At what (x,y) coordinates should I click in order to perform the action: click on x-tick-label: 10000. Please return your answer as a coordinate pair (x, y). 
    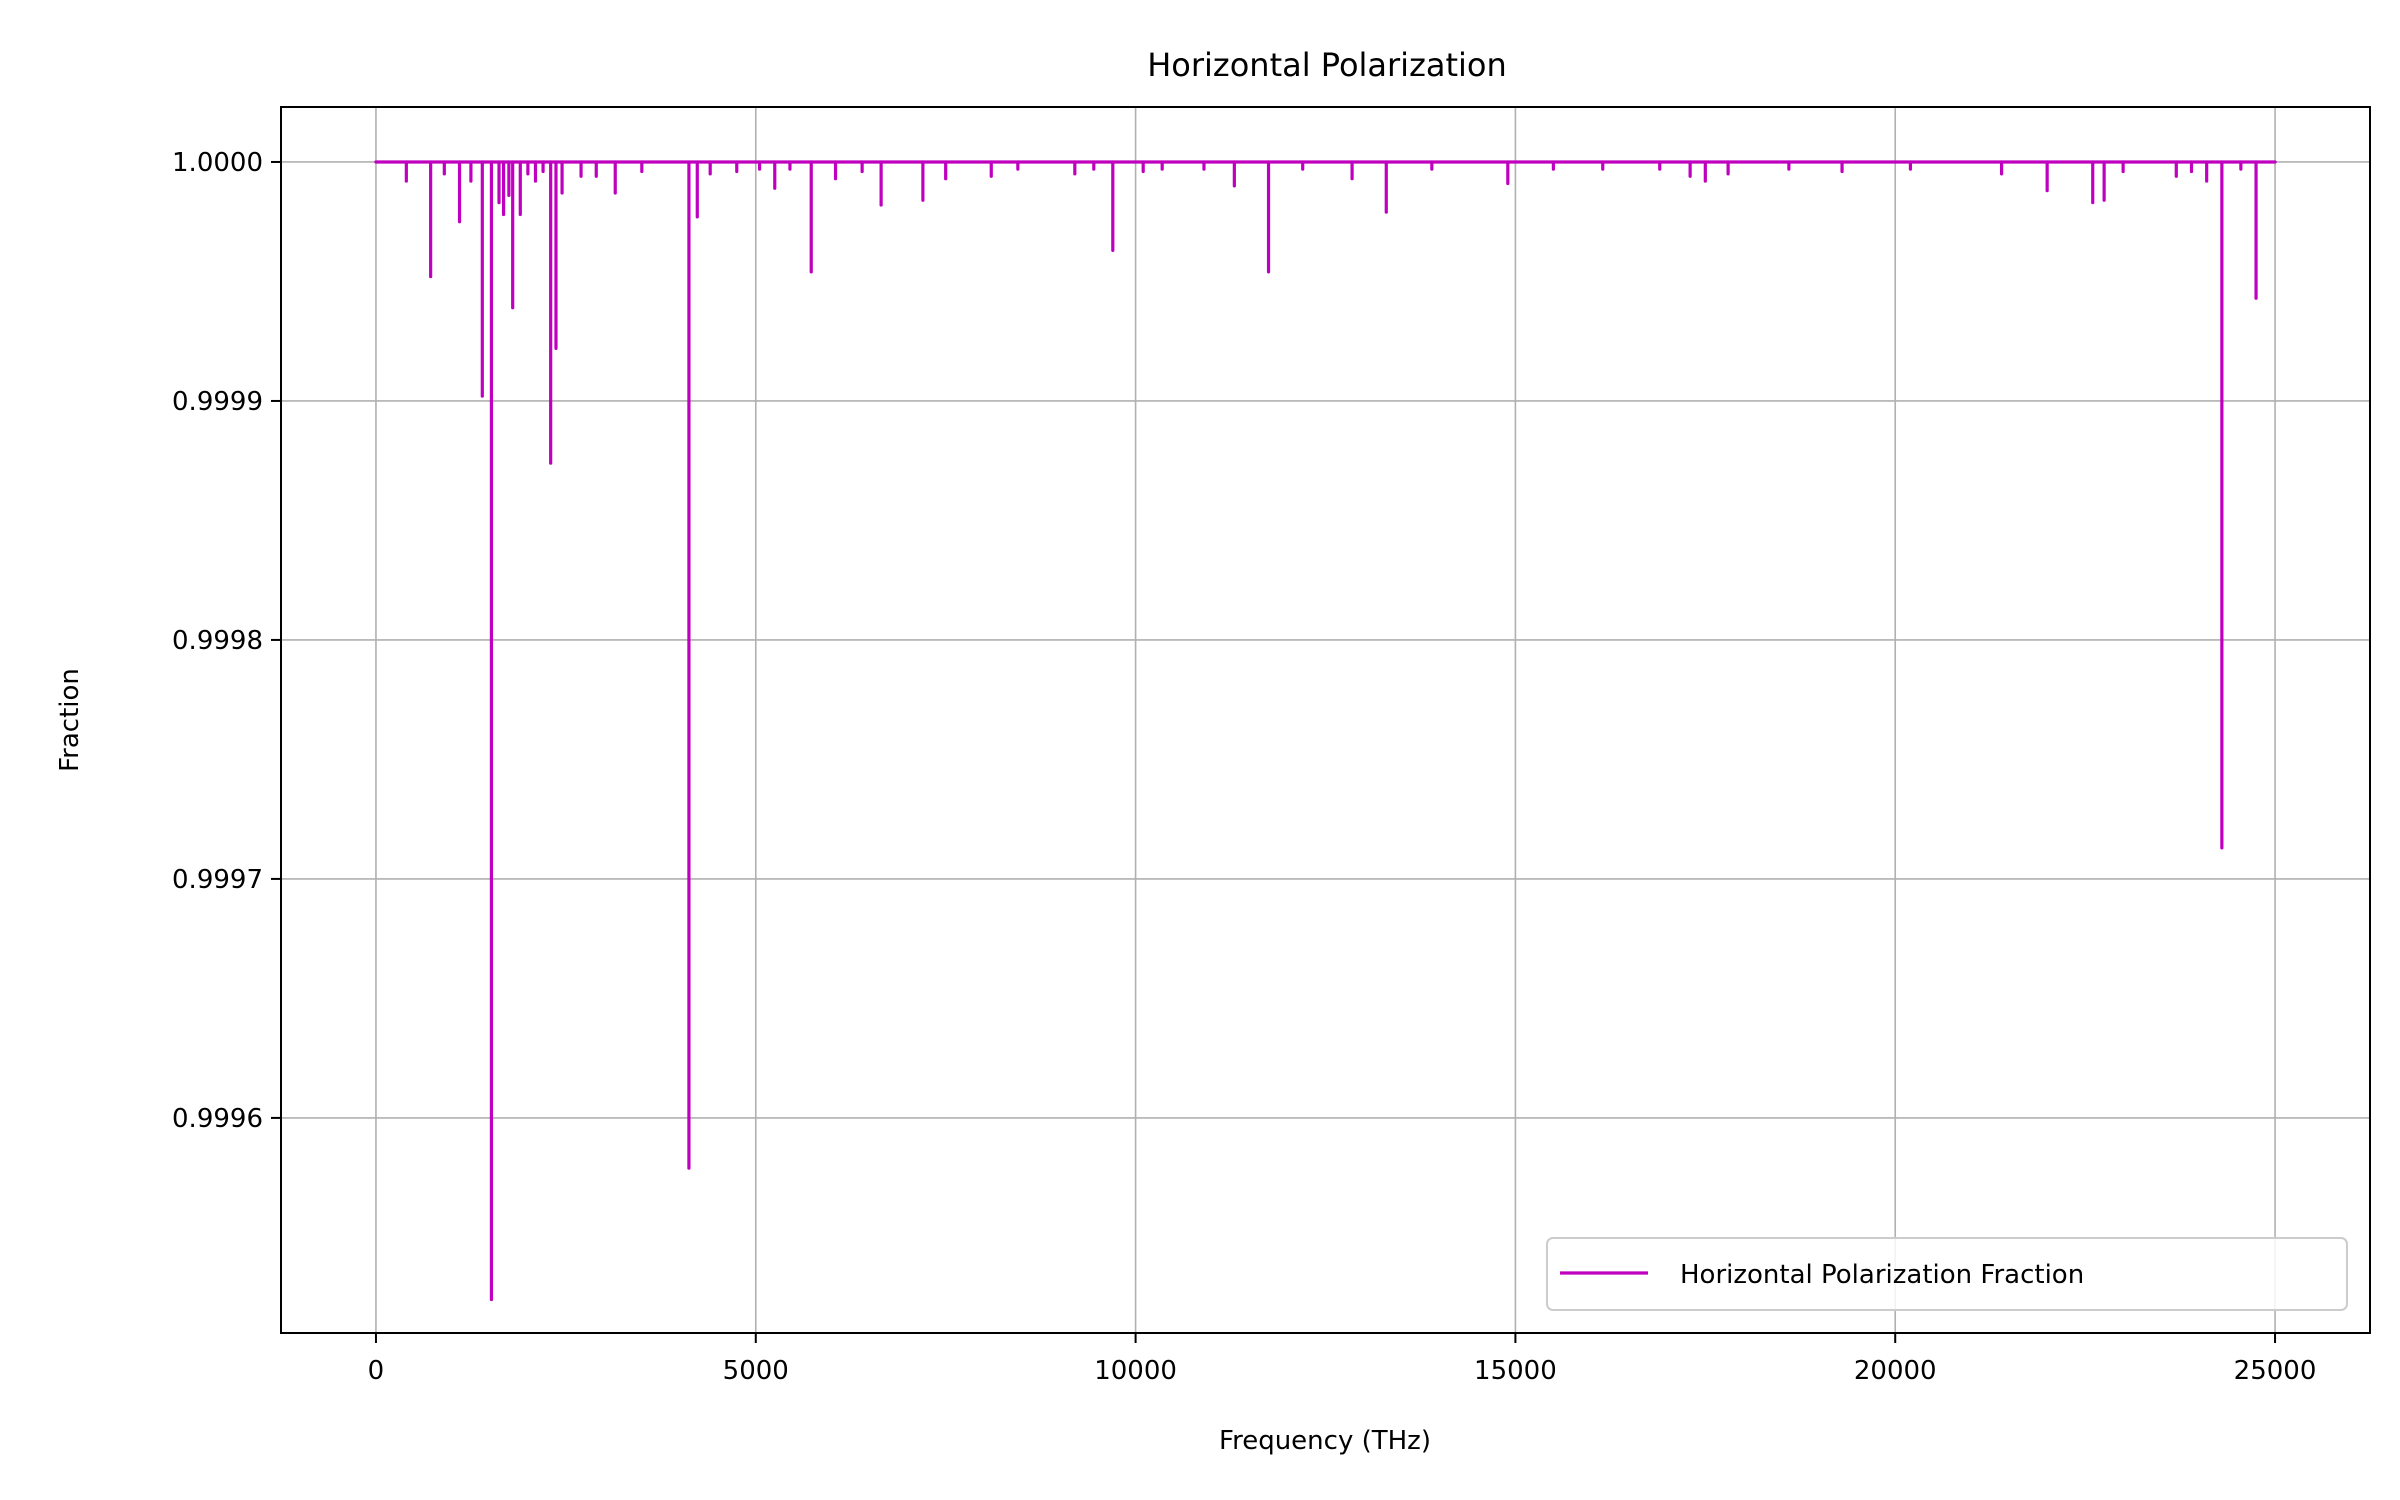
    Looking at the image, I should click on (1135, 1371).